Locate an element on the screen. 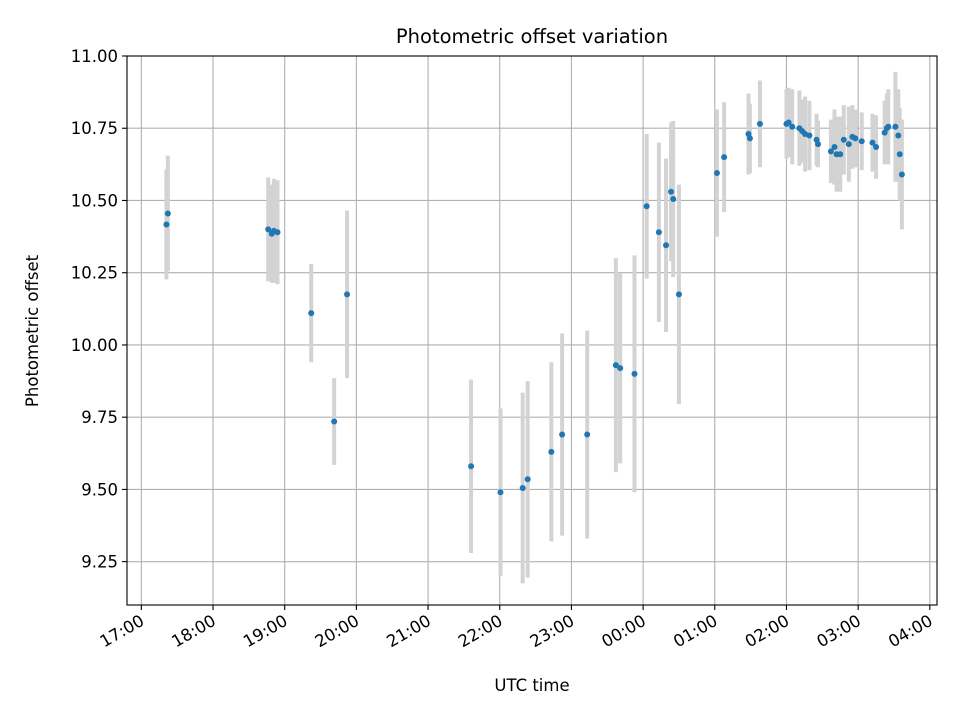 This screenshot has width=960, height=720. x-tick-label: 02:00 is located at coordinates (767, 631).